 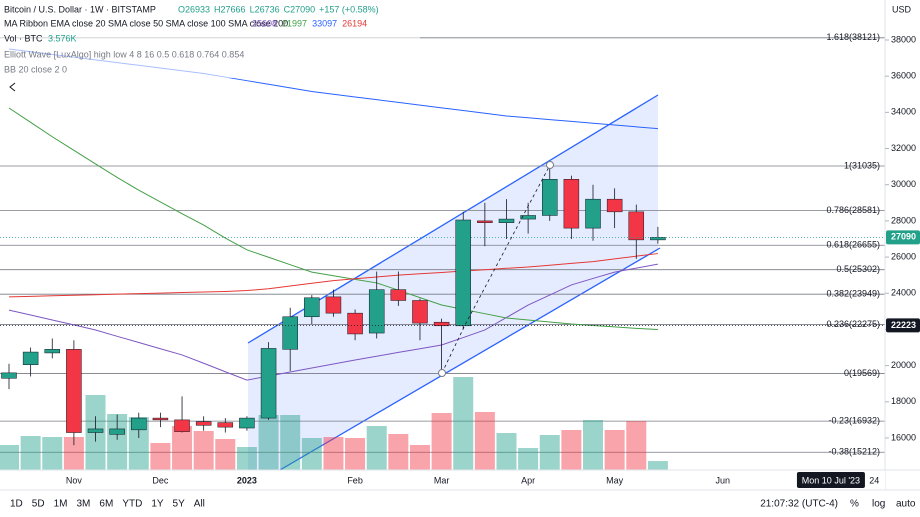 What do you see at coordinates (61, 504) in the screenshot?
I see `range-button: 1M` at bounding box center [61, 504].